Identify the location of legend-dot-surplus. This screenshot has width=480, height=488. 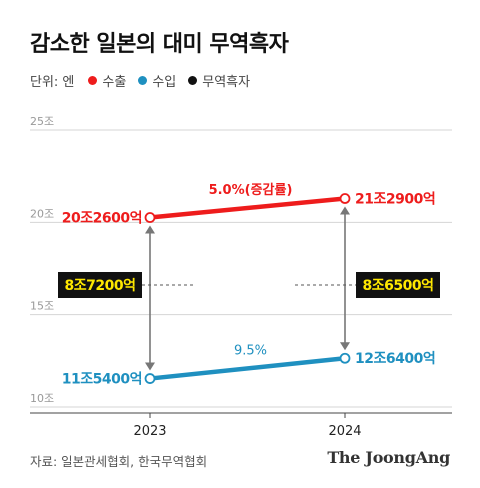
(193, 80).